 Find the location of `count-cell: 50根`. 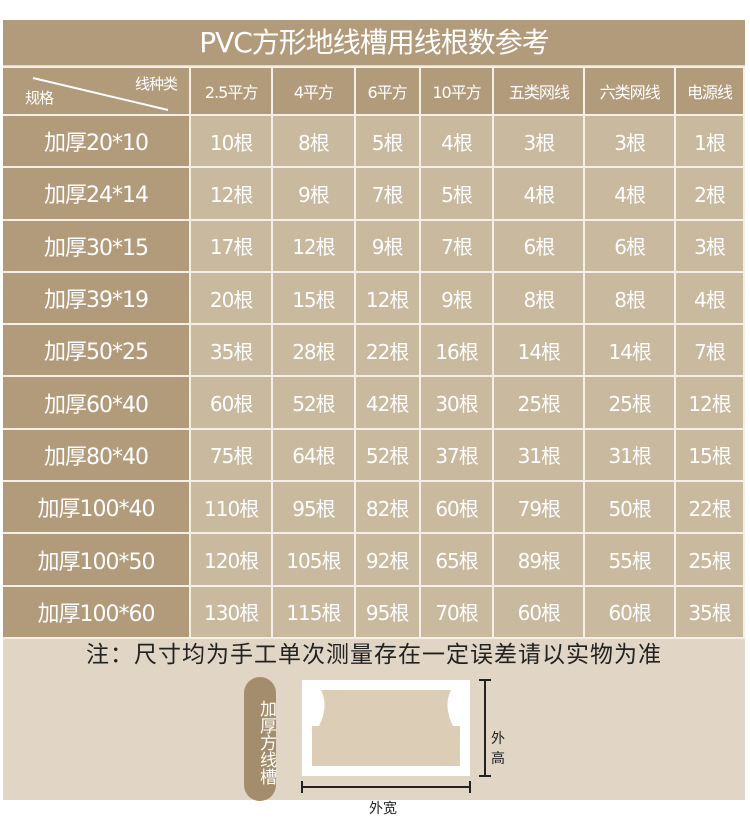

count-cell: 50根 is located at coordinates (630, 507).